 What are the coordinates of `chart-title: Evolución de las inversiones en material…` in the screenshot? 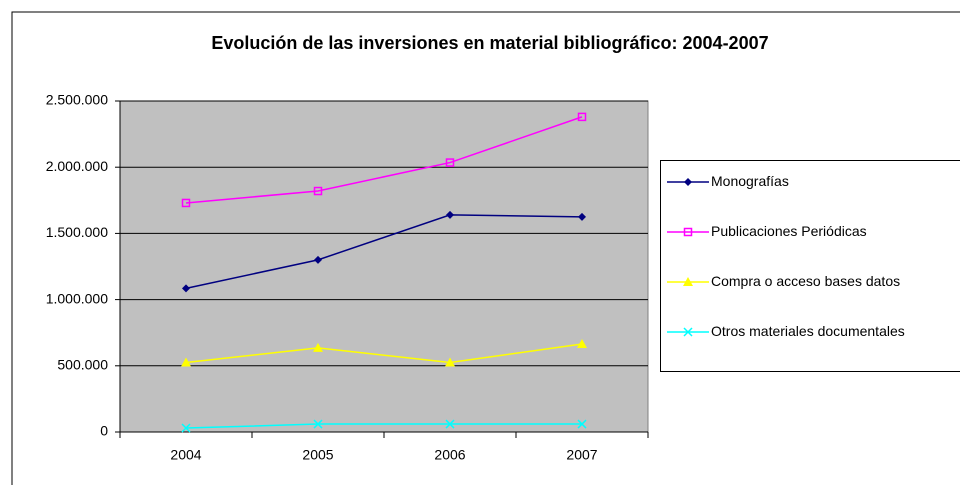 It's located at (489, 43).